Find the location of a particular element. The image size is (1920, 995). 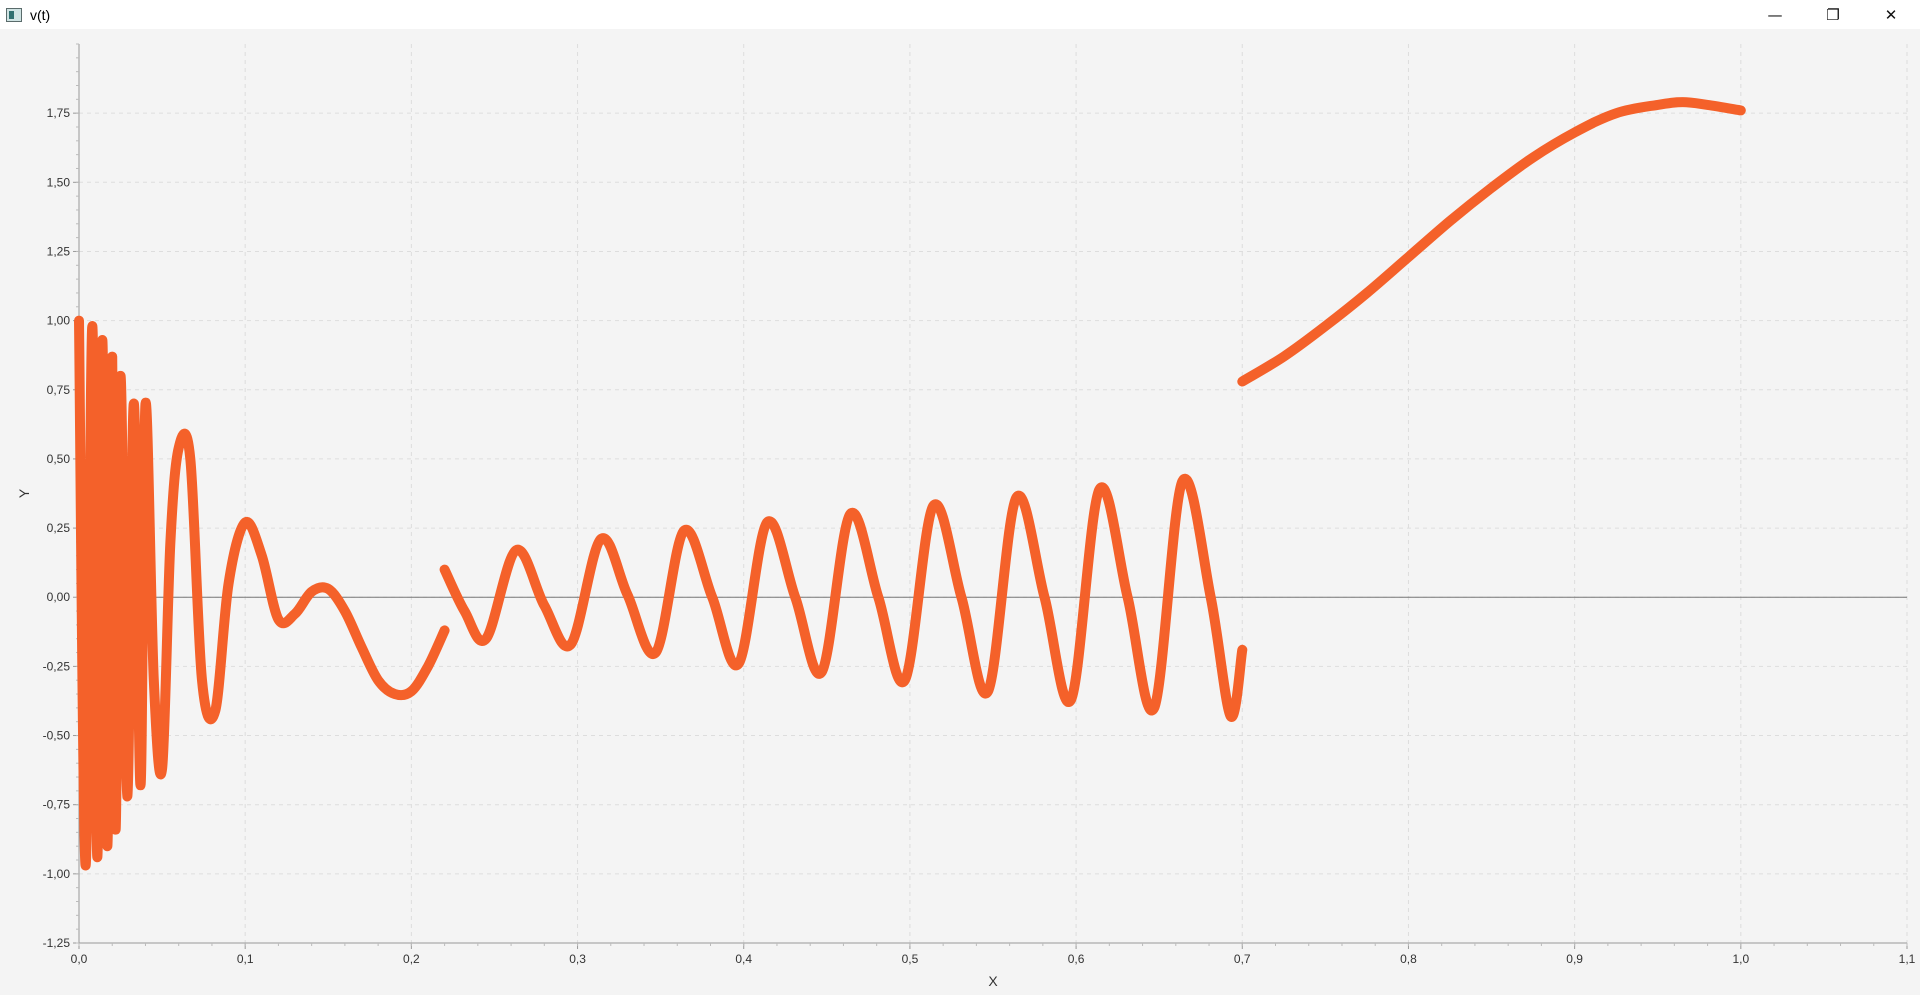

y-tick-label: 1,75 is located at coordinates (59, 113).